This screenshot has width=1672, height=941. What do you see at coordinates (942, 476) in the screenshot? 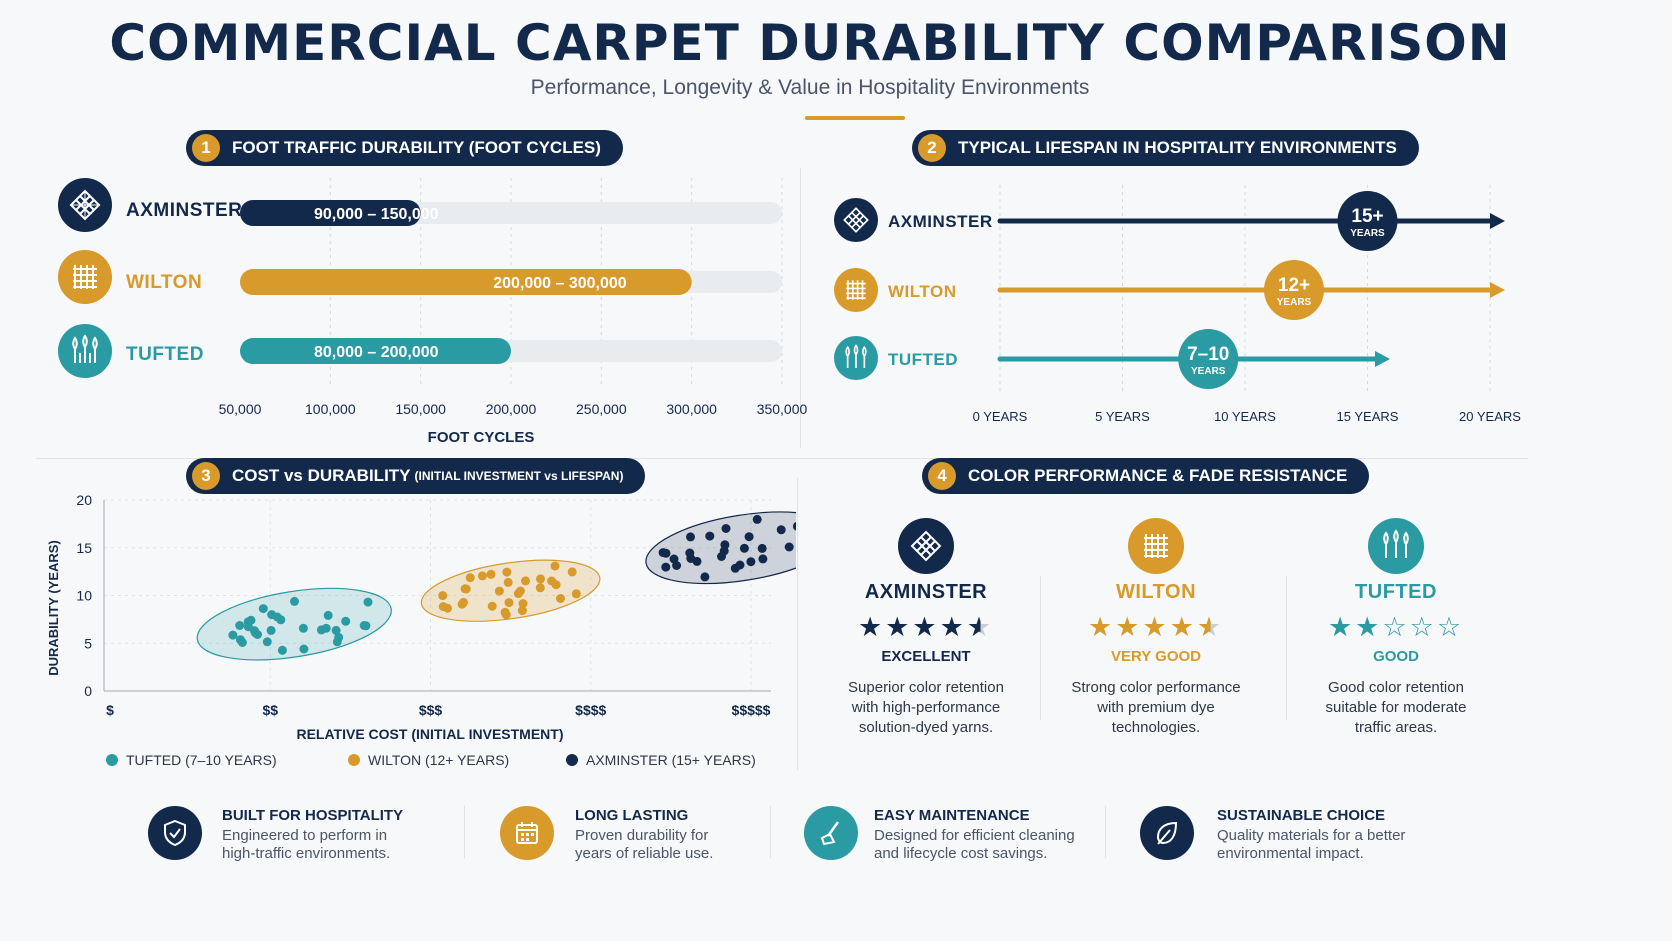
I see `section-number: 4` at bounding box center [942, 476].